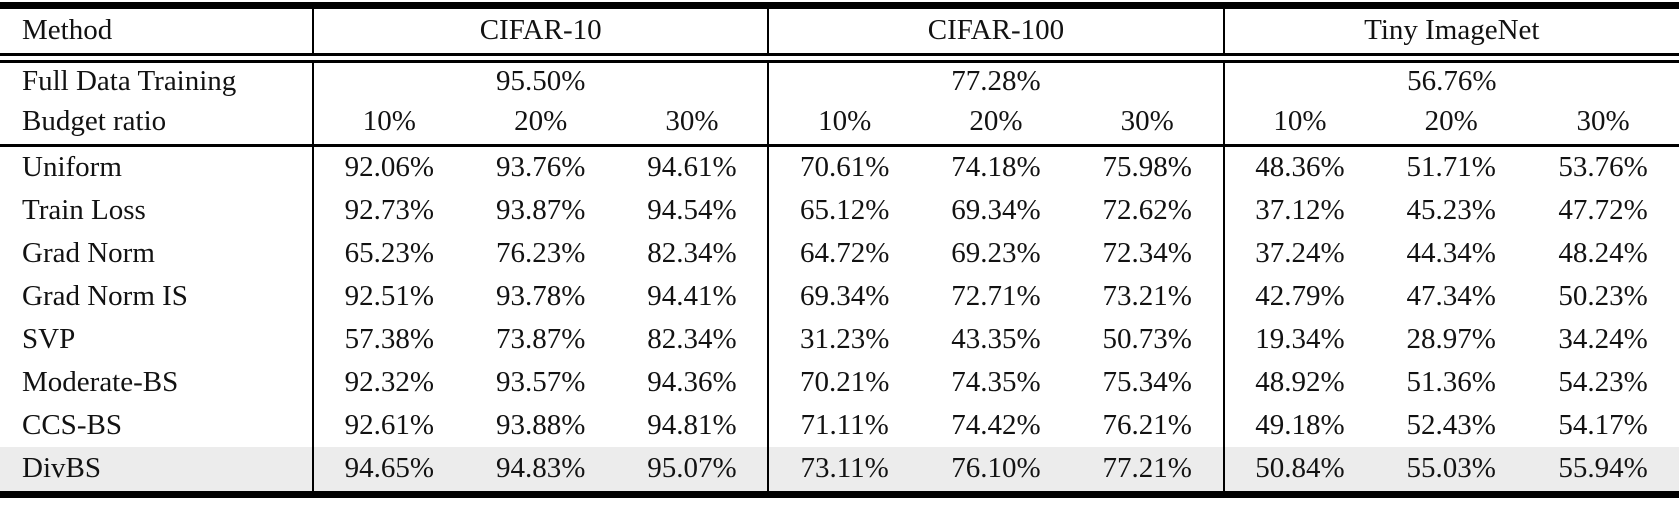  What do you see at coordinates (692, 295) in the screenshot?
I see `value-cell: 94.41%` at bounding box center [692, 295].